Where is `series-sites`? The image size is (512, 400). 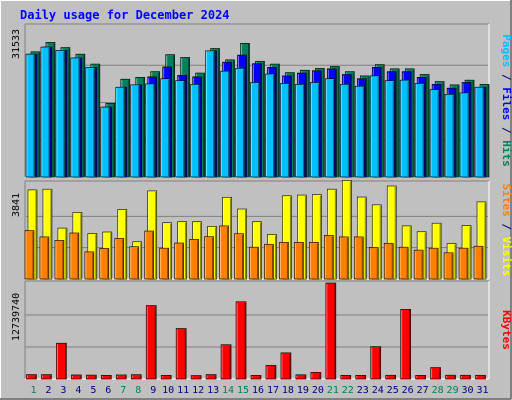 series-sites is located at coordinates (254, 252).